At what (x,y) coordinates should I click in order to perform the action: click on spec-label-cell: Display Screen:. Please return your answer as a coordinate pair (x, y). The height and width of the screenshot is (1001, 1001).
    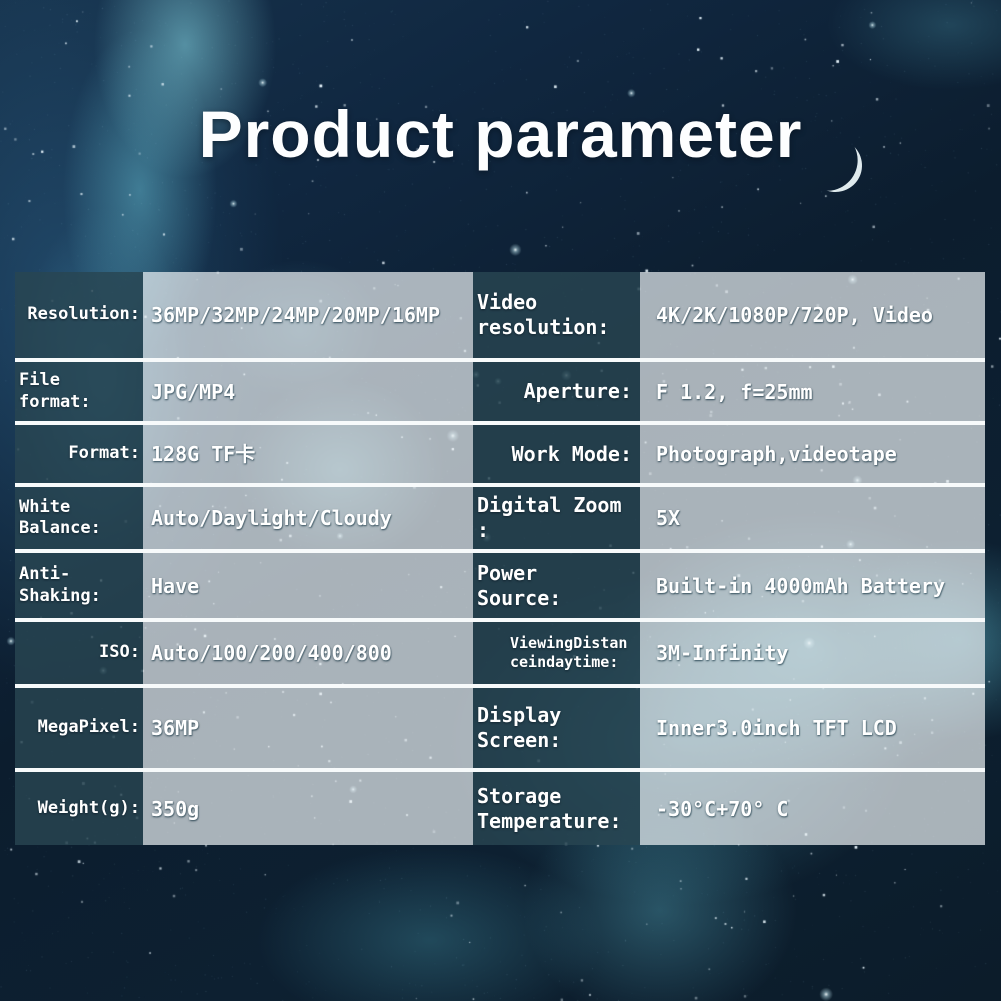
    Looking at the image, I should click on (556, 728).